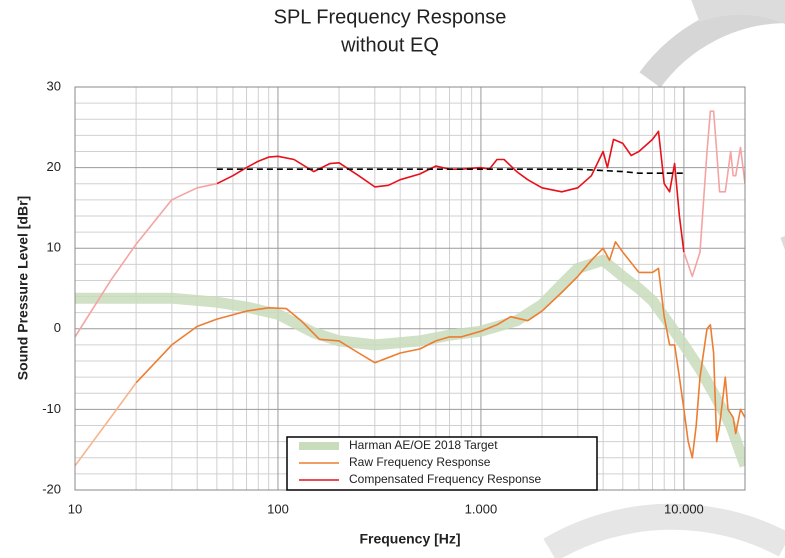  Describe the element at coordinates (51, 408) in the screenshot. I see `y-tick-label: -10` at that location.